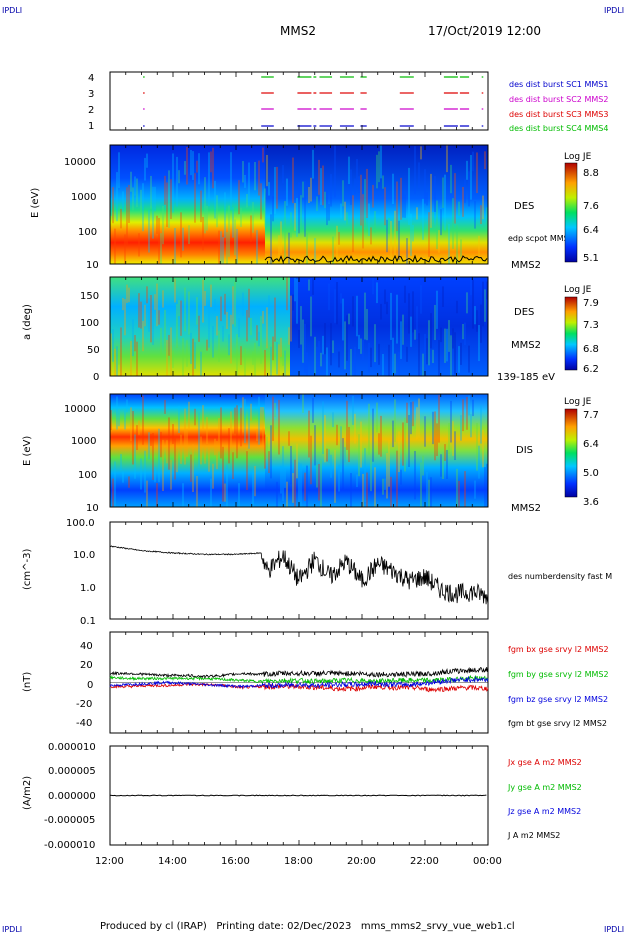 The image size is (630, 934). I want to click on j-label: J A m2 MMS2, so click(533, 835).